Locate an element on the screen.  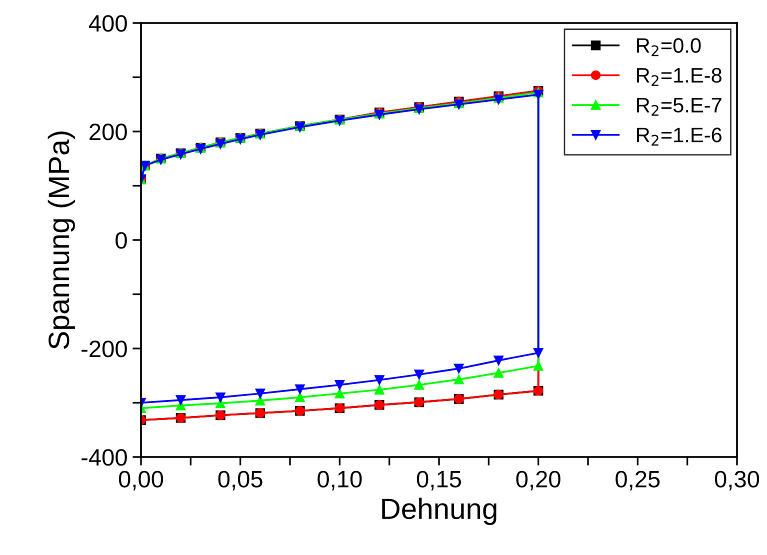
y-axis-title: Spannung (MPa) is located at coordinates (61, 240).